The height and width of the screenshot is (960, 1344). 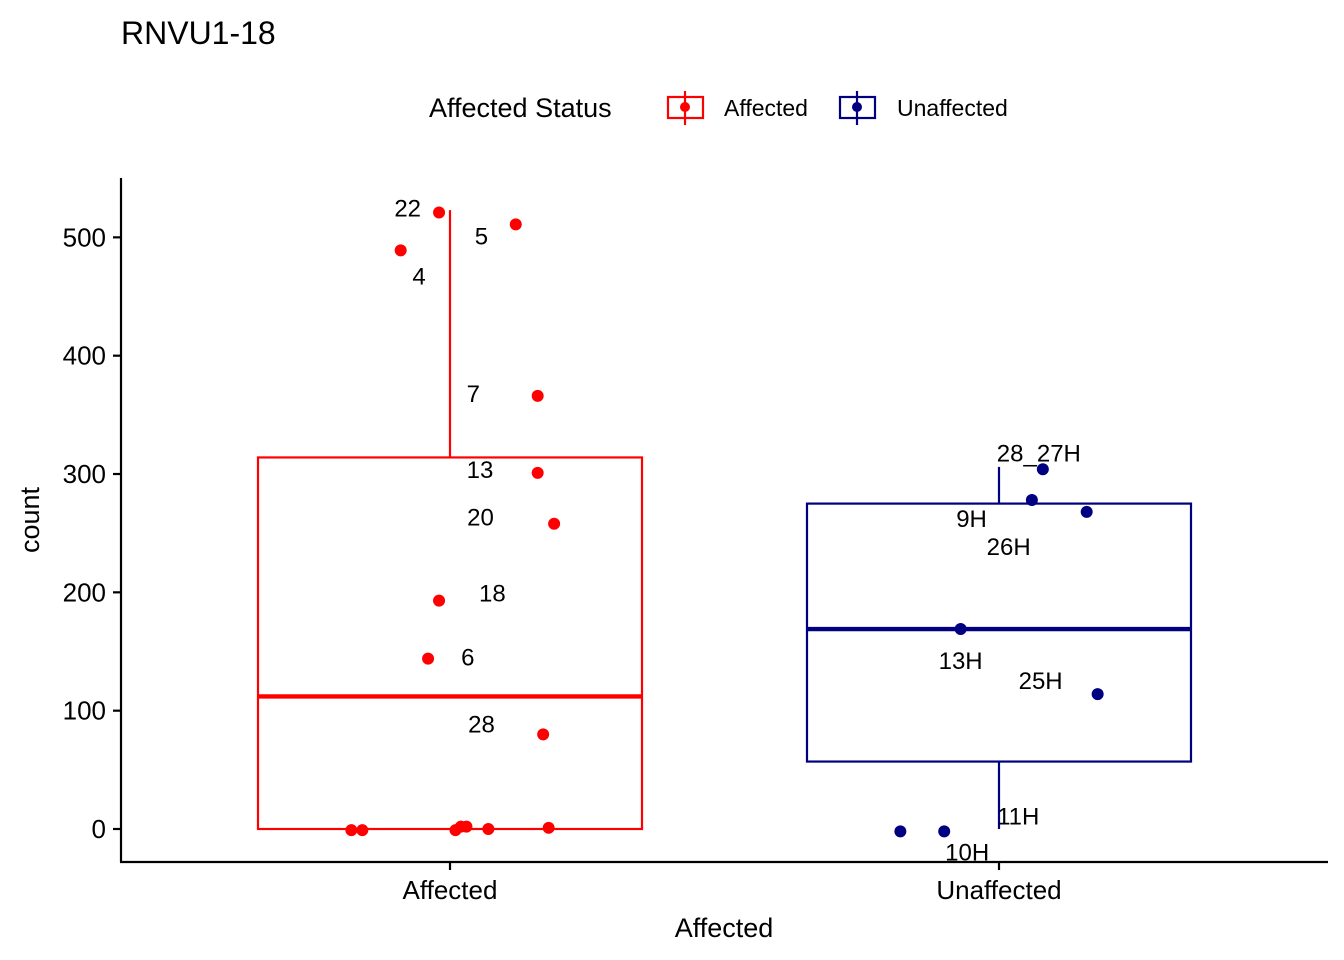 What do you see at coordinates (480, 518) in the screenshot?
I see `point-label: 20` at bounding box center [480, 518].